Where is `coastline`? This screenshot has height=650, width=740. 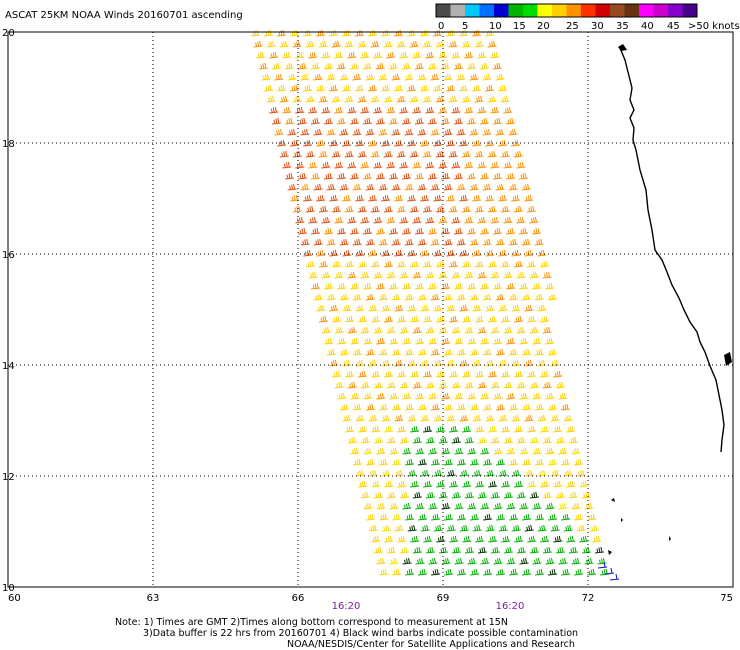
coastline is located at coordinates (672, 250).